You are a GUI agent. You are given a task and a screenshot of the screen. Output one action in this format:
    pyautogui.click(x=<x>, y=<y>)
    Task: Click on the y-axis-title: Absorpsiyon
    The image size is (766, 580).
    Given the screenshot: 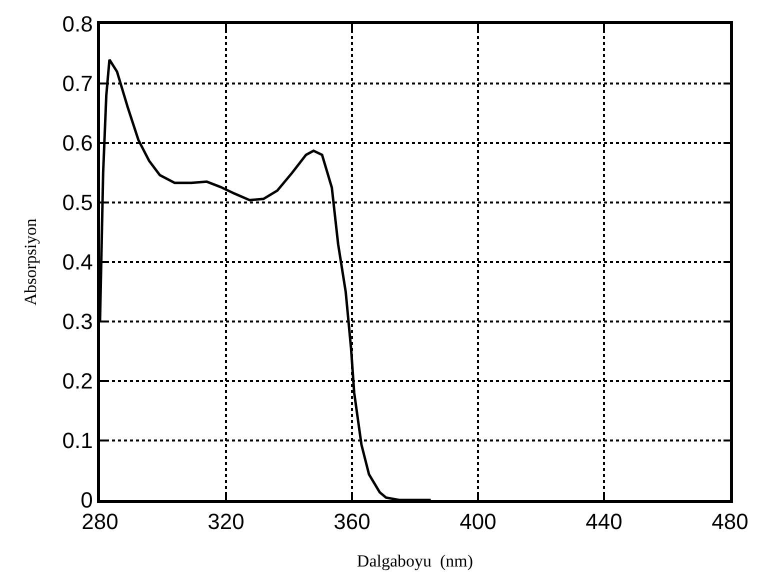 What is the action you would take?
    pyautogui.click(x=30, y=262)
    